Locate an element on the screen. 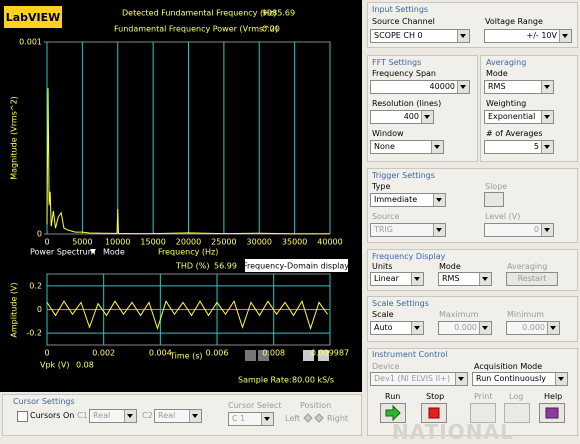 The image size is (580, 444). x-tick-label: 35000 is located at coordinates (294, 242).